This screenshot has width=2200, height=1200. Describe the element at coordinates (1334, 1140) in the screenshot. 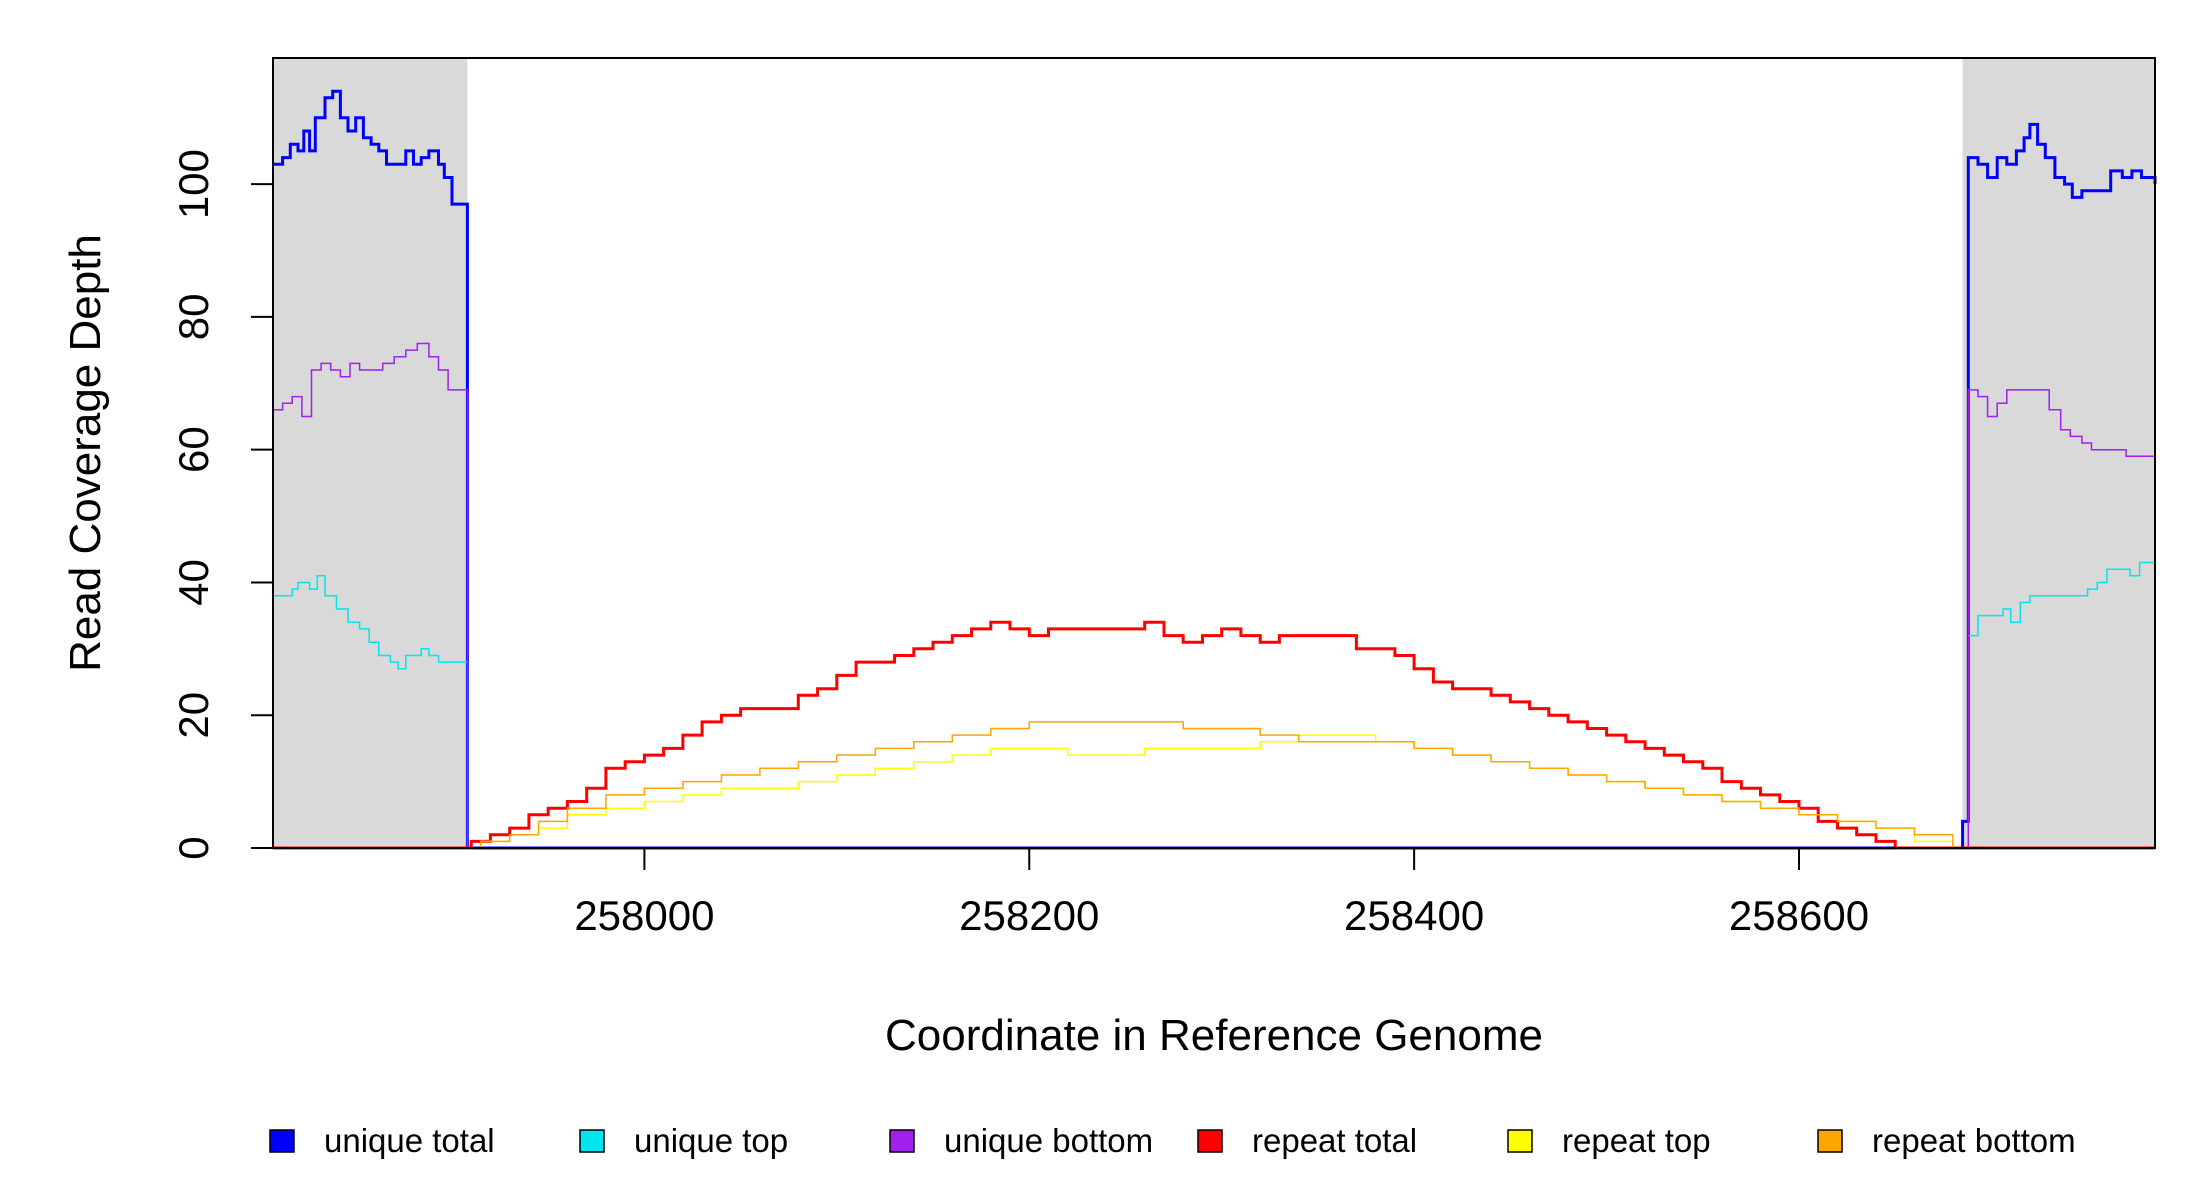

I see `legend-label: repeat total` at that location.